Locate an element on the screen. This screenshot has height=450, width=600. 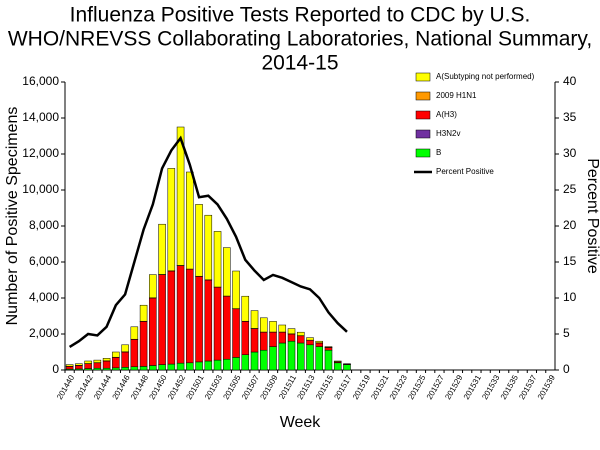
y2-tick-label: 0 is located at coordinates (566, 369).